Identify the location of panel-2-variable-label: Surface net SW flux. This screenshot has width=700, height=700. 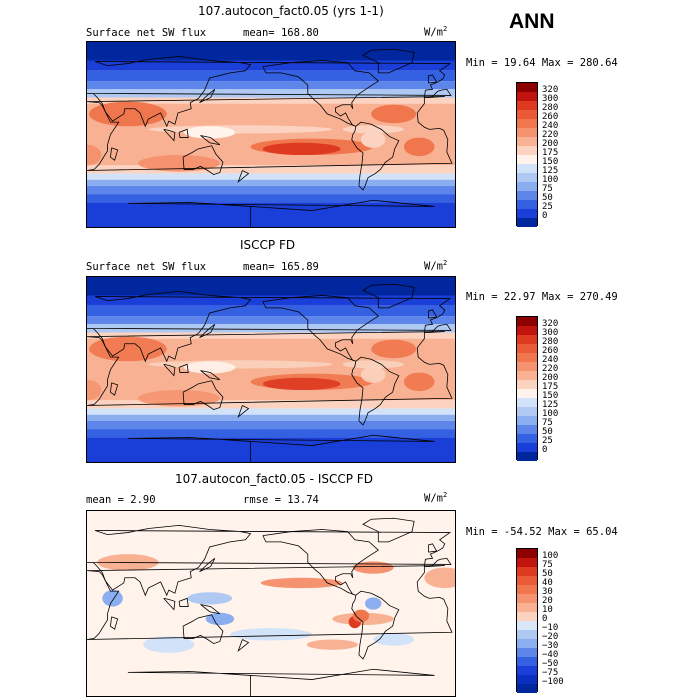
(146, 267).